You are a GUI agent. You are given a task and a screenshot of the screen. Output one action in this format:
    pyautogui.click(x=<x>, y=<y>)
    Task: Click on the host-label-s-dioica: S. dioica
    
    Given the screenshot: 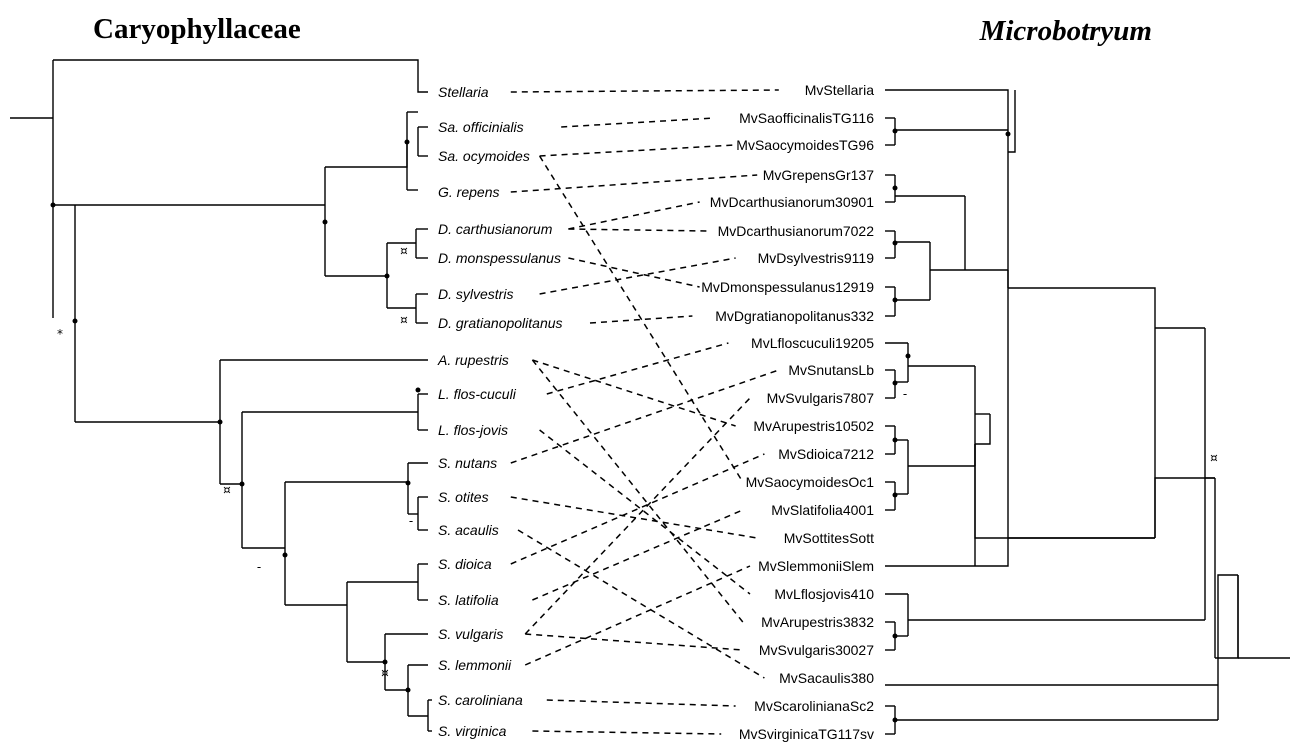 What is the action you would take?
    pyautogui.click(x=465, y=564)
    